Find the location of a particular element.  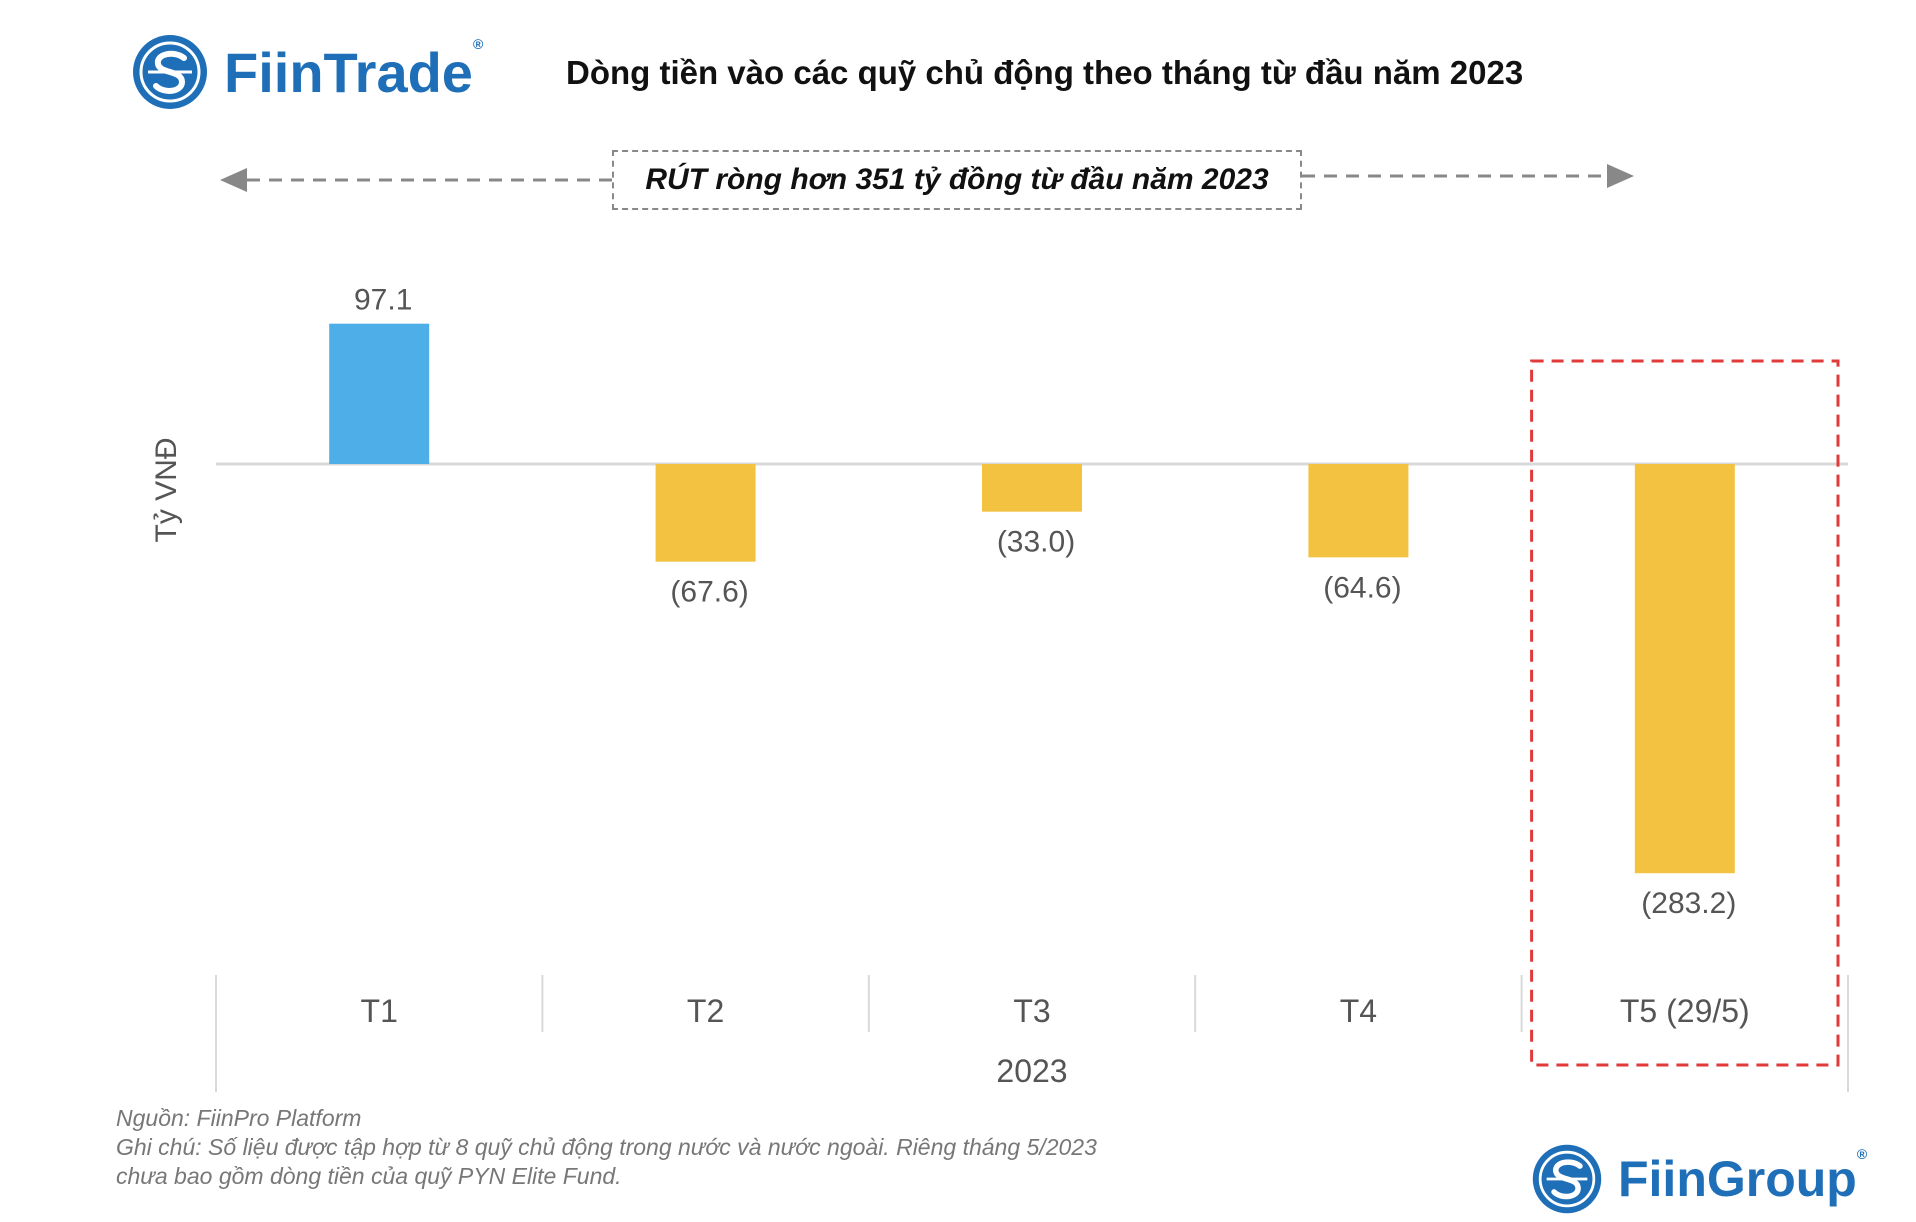

fiingroup-logo: FiinGroup® is located at coordinates (1698, 1179).